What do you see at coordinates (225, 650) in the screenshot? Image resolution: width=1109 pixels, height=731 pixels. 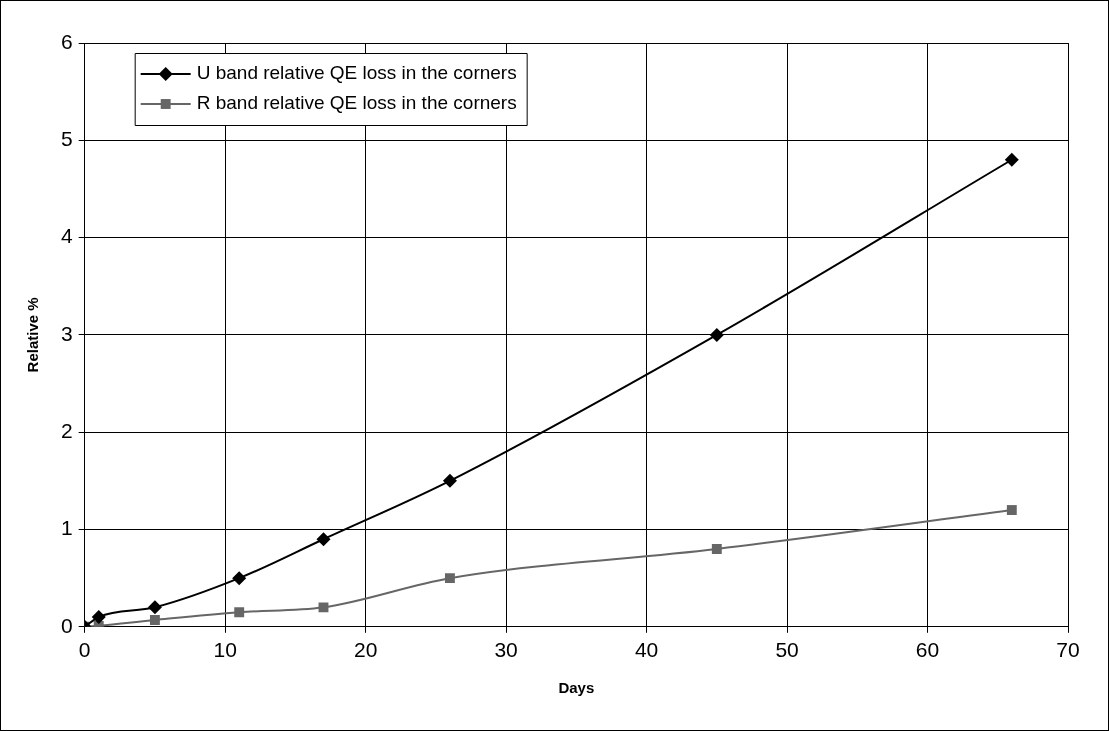 I see `x-tick-label: 10` at bounding box center [225, 650].